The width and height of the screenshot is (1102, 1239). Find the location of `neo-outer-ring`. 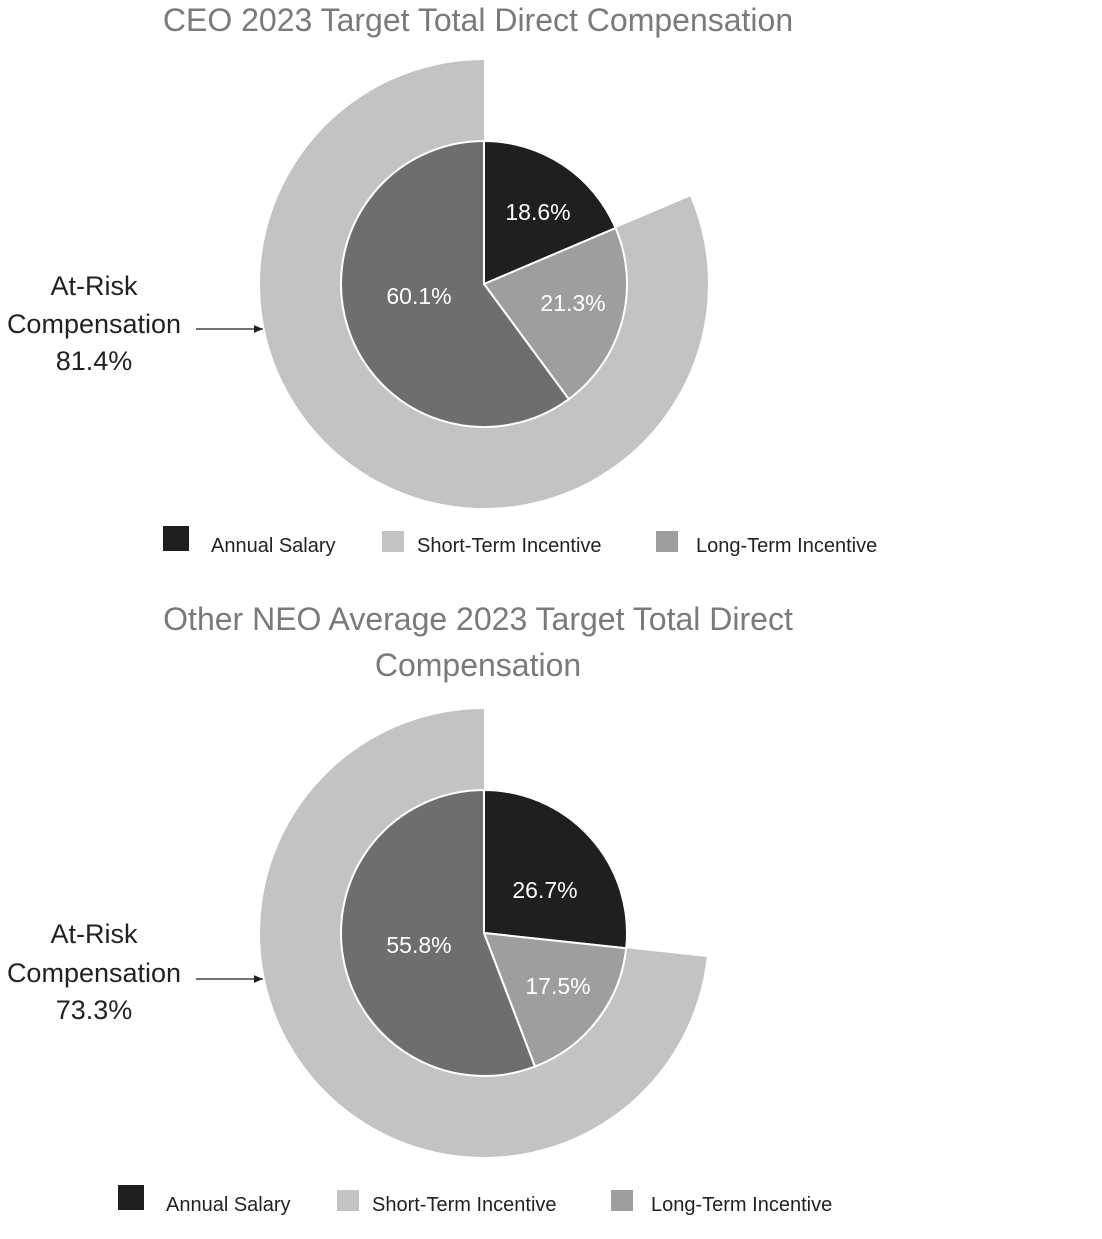

neo-outer-ring is located at coordinates (483, 933).